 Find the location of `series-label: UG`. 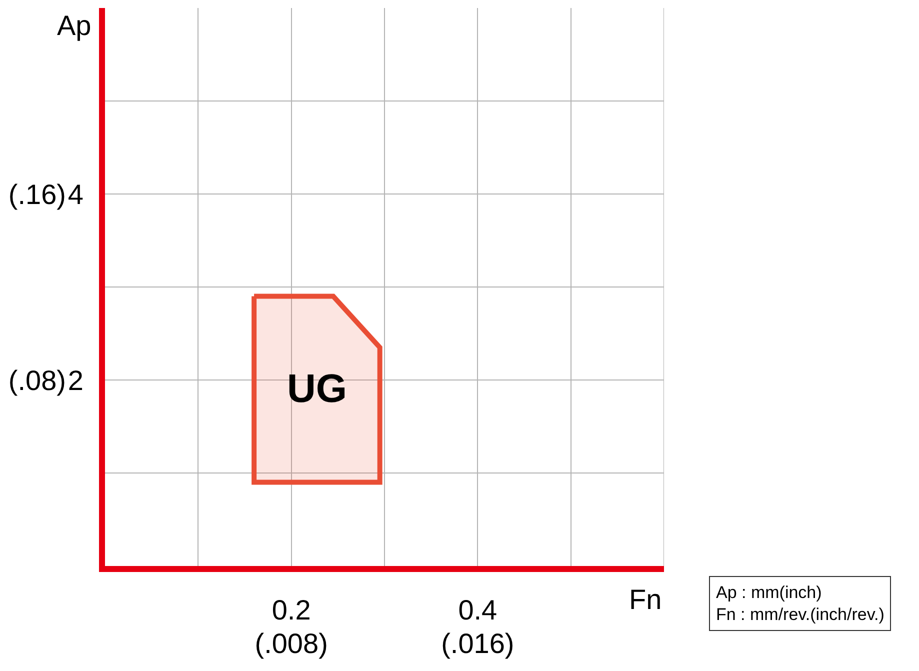

series-label: UG is located at coordinates (317, 389).